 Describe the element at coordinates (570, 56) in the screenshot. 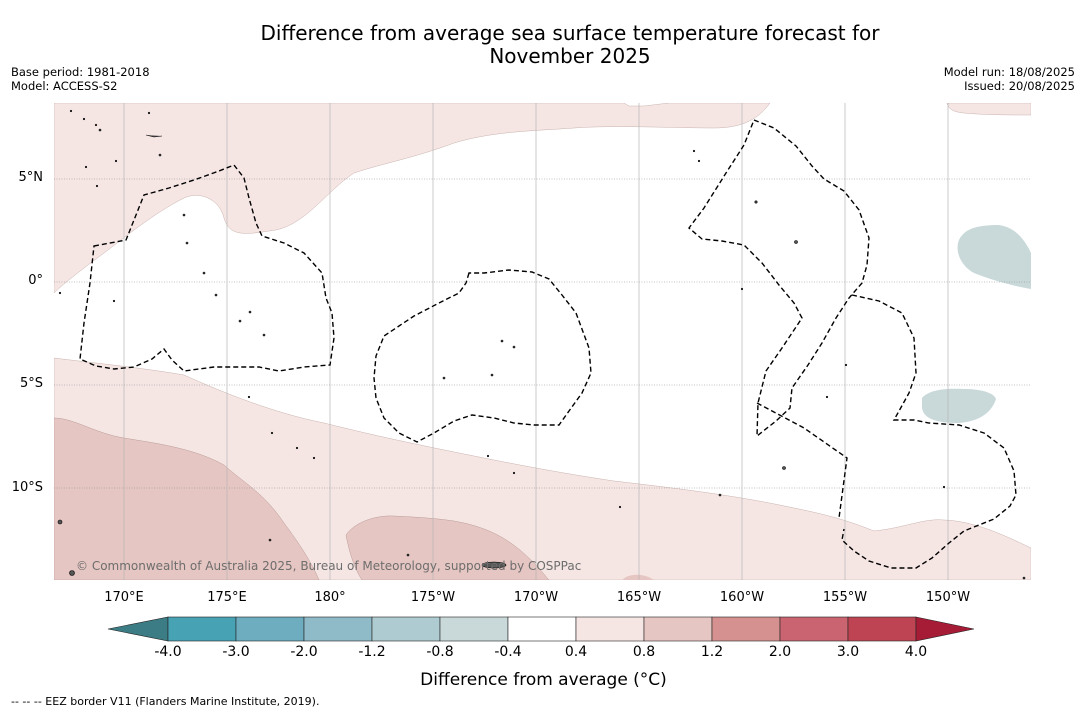

I see `title-line-2: November 2025` at that location.